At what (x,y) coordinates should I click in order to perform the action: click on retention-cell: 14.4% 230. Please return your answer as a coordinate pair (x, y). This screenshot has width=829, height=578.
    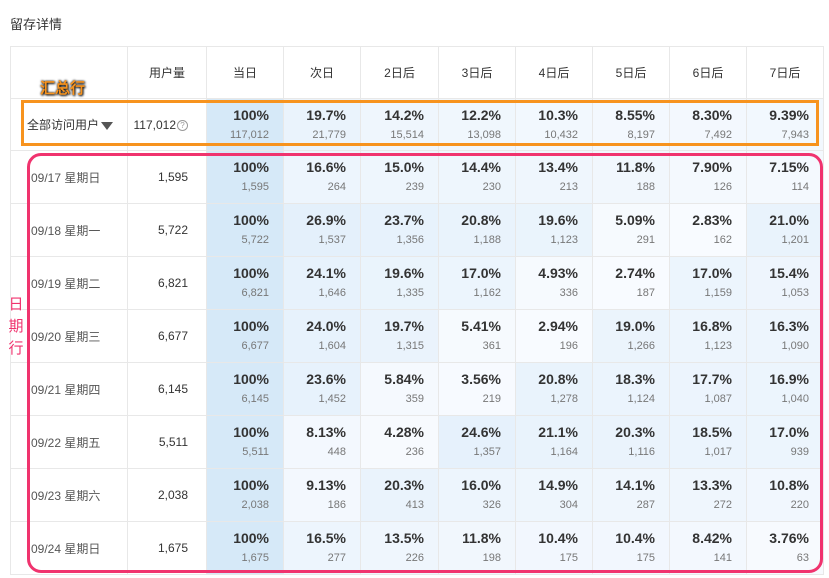
    Looking at the image, I should click on (477, 177).